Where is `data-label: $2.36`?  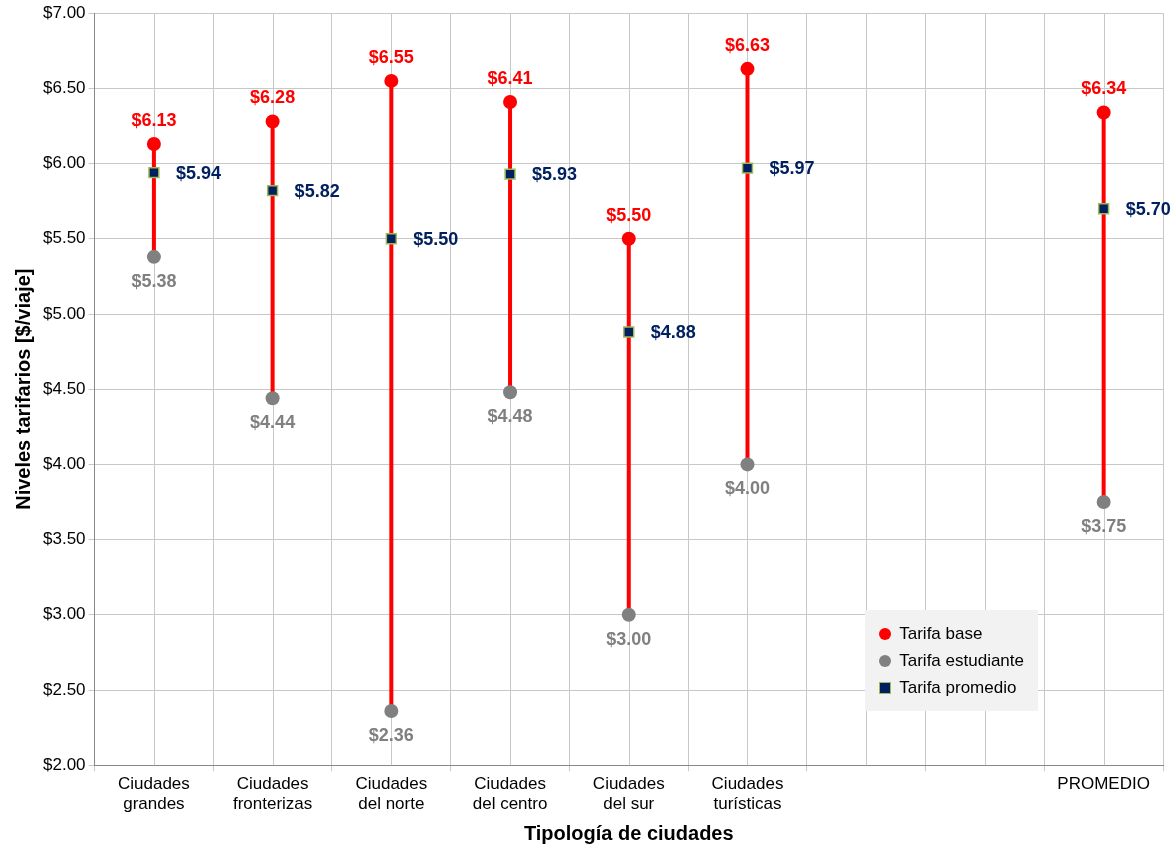
data-label: $2.36 is located at coordinates (391, 735).